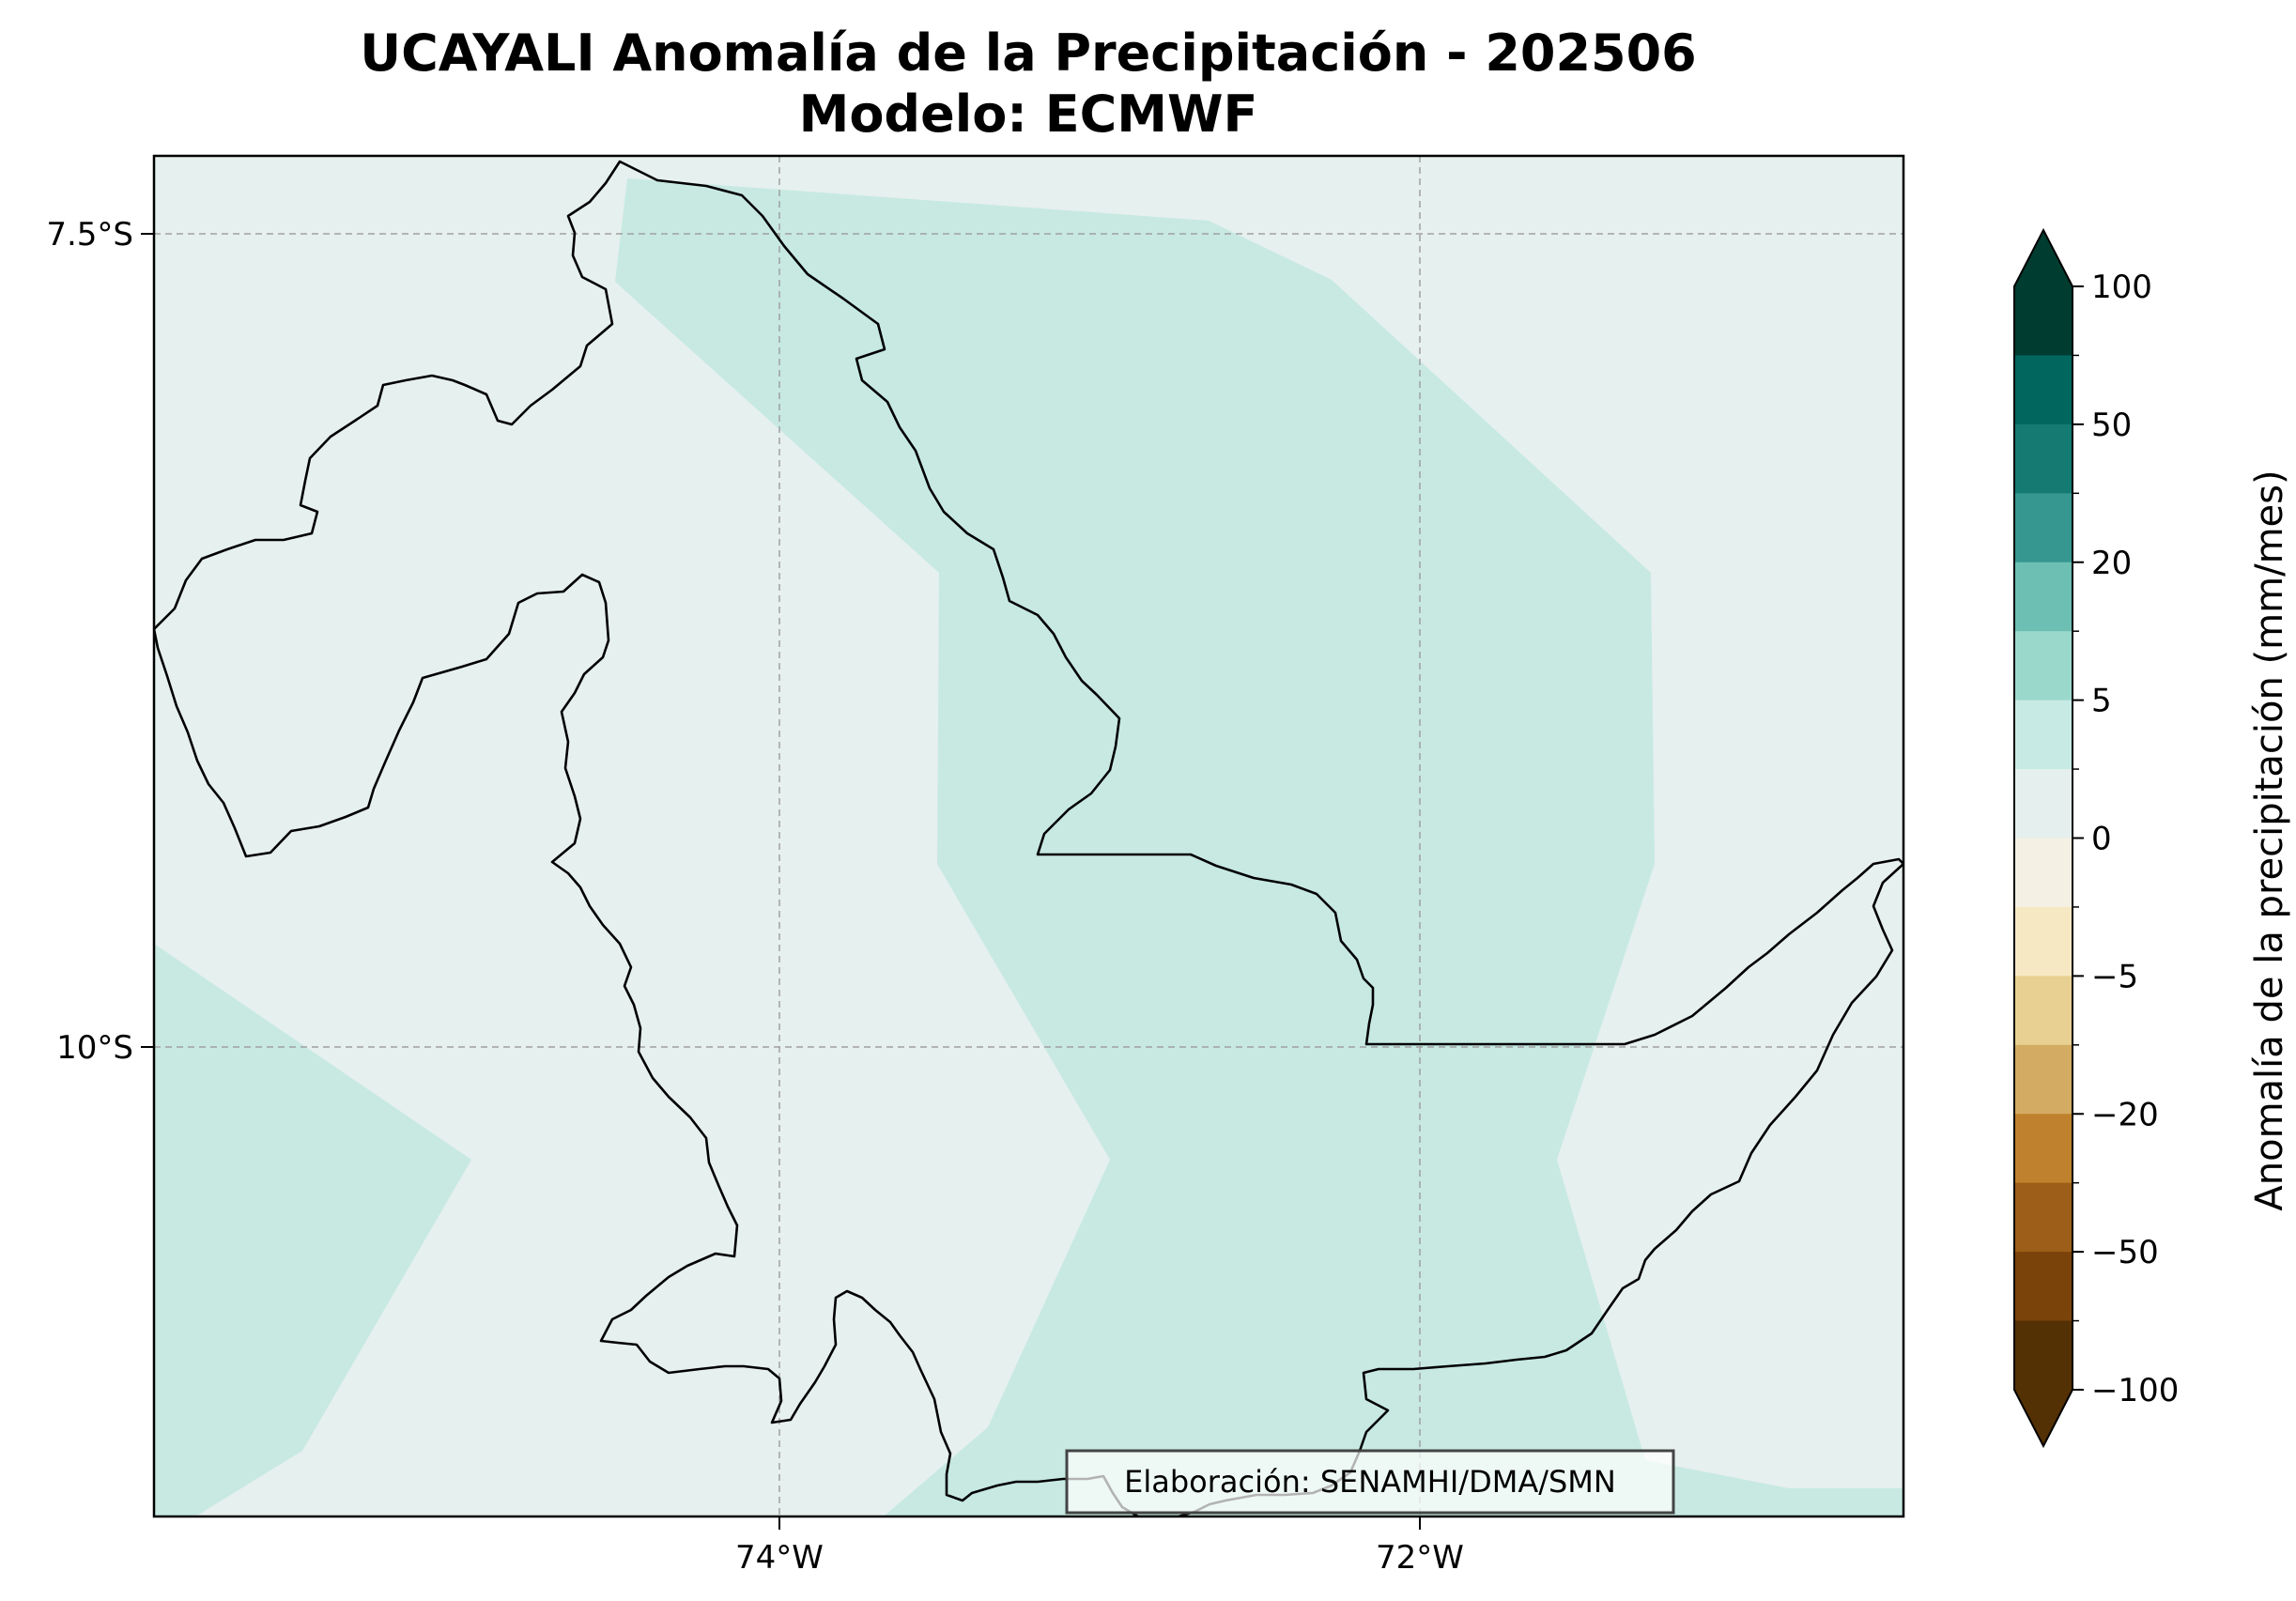 The width and height of the screenshot is (2296, 1601). Describe the element at coordinates (2125, 1252) in the screenshot. I see `colorbar-tick-label: −50` at that location.